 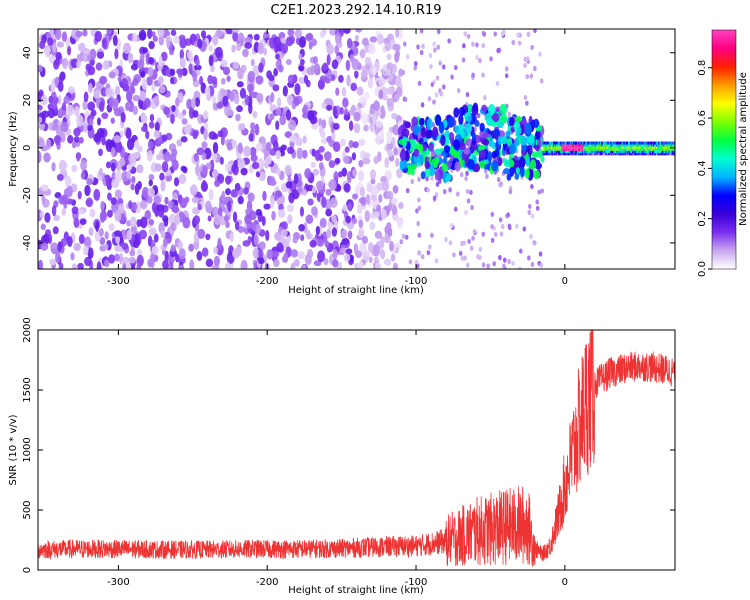 I want to click on colorbar-ticks: 0.00.20.40.60.8, so click(x=704, y=168).